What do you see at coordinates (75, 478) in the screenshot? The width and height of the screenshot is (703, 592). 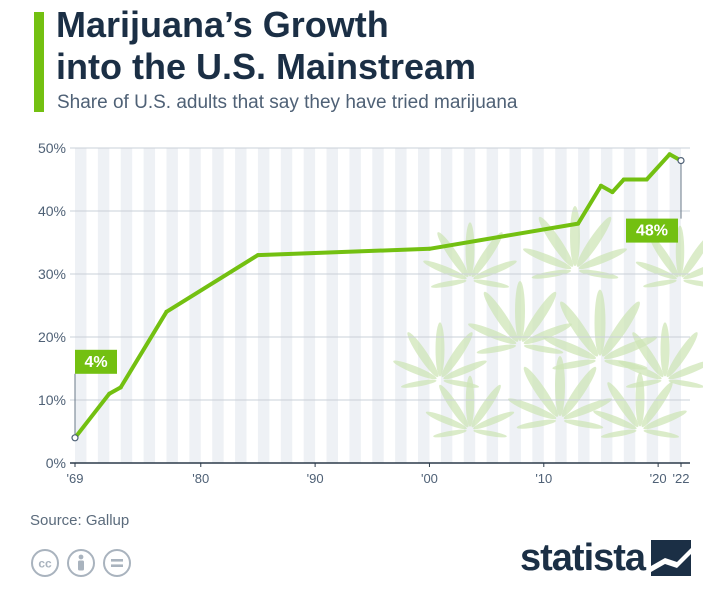 I see `x-tick-label: '69` at bounding box center [75, 478].